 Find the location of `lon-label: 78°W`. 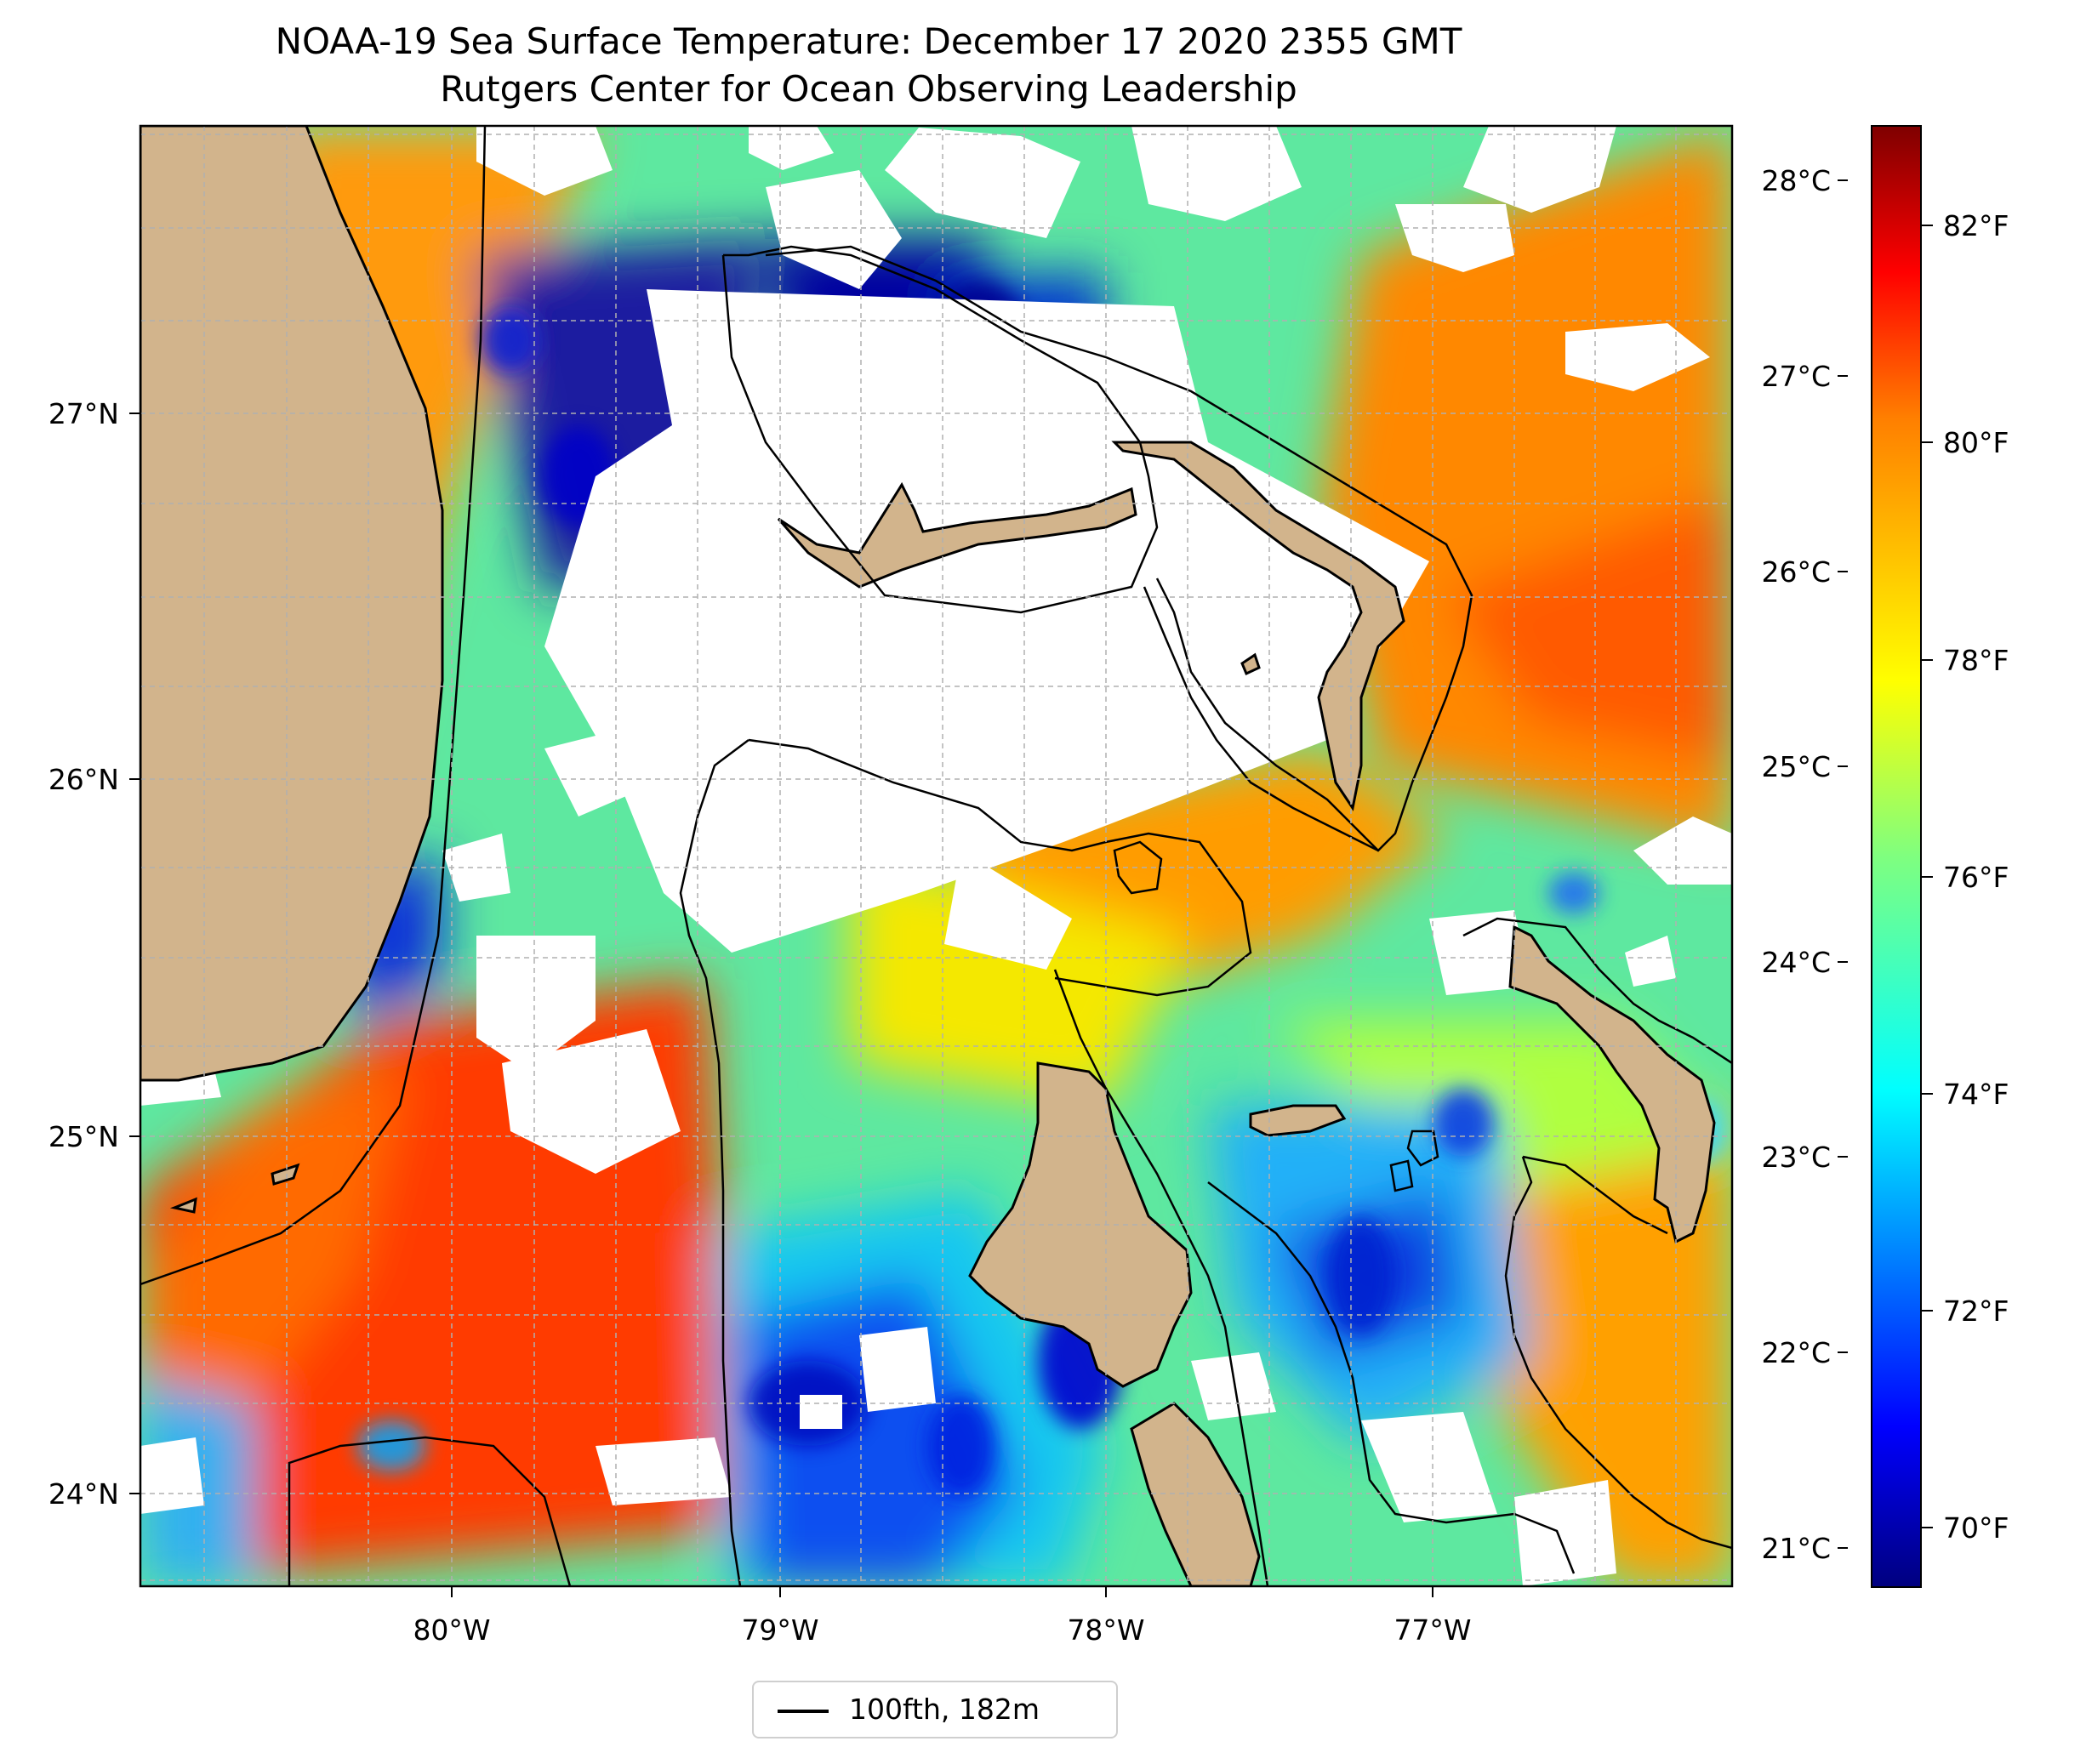

lon-label: 78°W is located at coordinates (1105, 1630).